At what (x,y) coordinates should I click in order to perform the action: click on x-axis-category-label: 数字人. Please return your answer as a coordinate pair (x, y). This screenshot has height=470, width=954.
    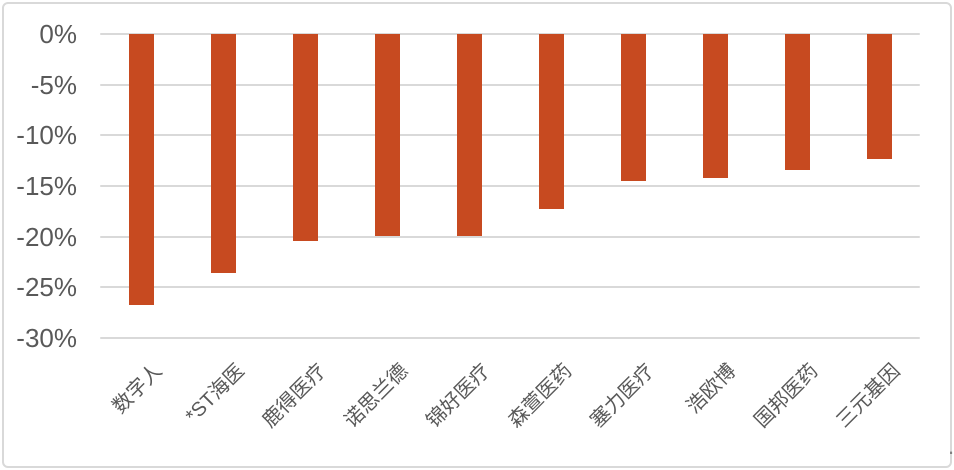
    Looking at the image, I should click on (137, 389).